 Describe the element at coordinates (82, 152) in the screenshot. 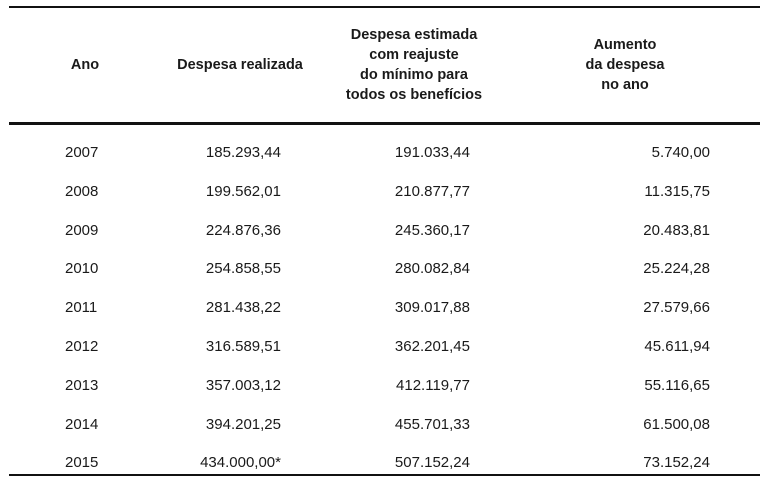

I see `cell-ano: 2007` at that location.